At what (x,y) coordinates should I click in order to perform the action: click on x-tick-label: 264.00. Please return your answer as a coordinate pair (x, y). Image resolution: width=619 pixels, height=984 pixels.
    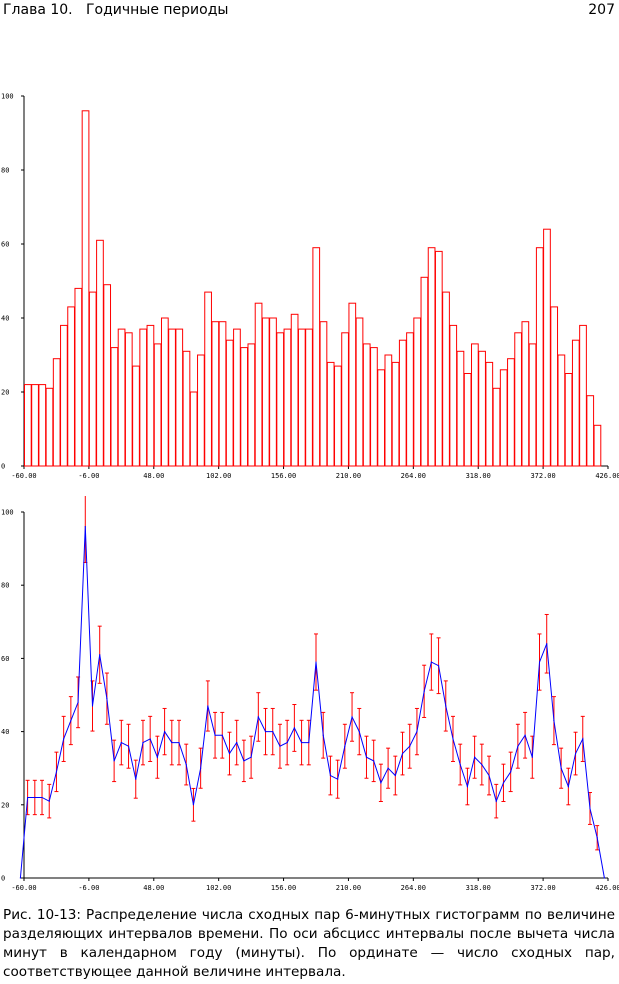
    Looking at the image, I should click on (413, 888).